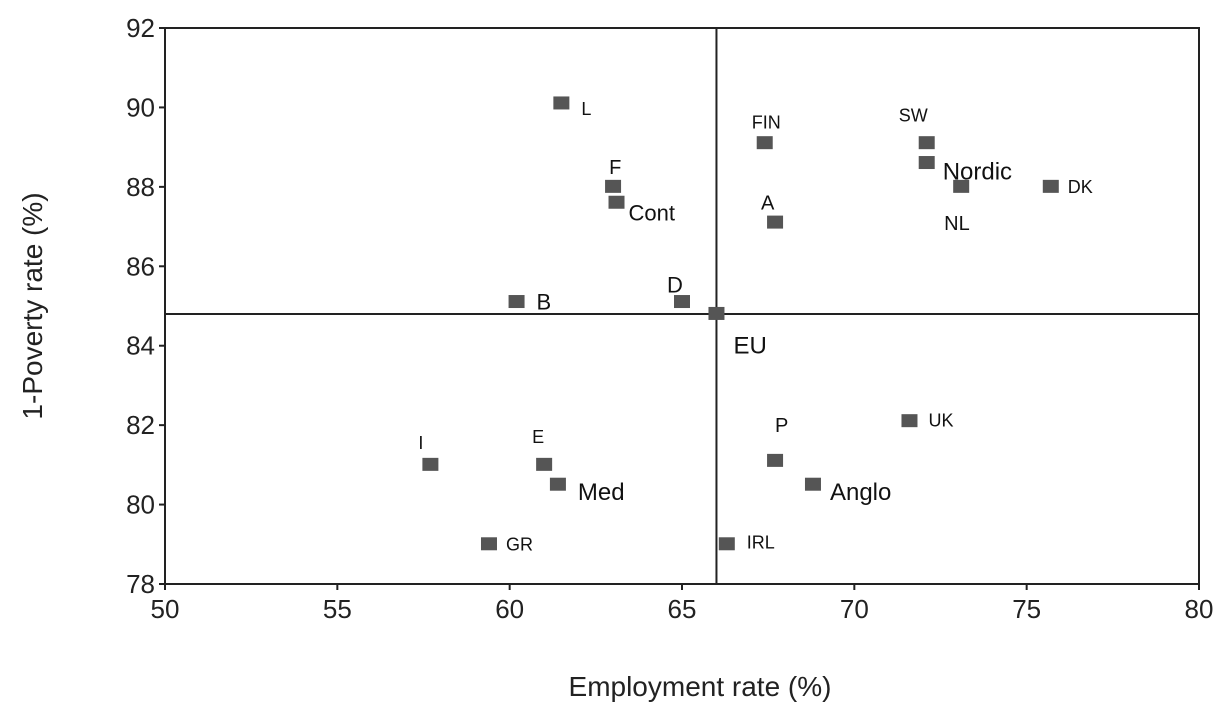  What do you see at coordinates (430, 464) in the screenshot?
I see `point-marker-i` at bounding box center [430, 464].